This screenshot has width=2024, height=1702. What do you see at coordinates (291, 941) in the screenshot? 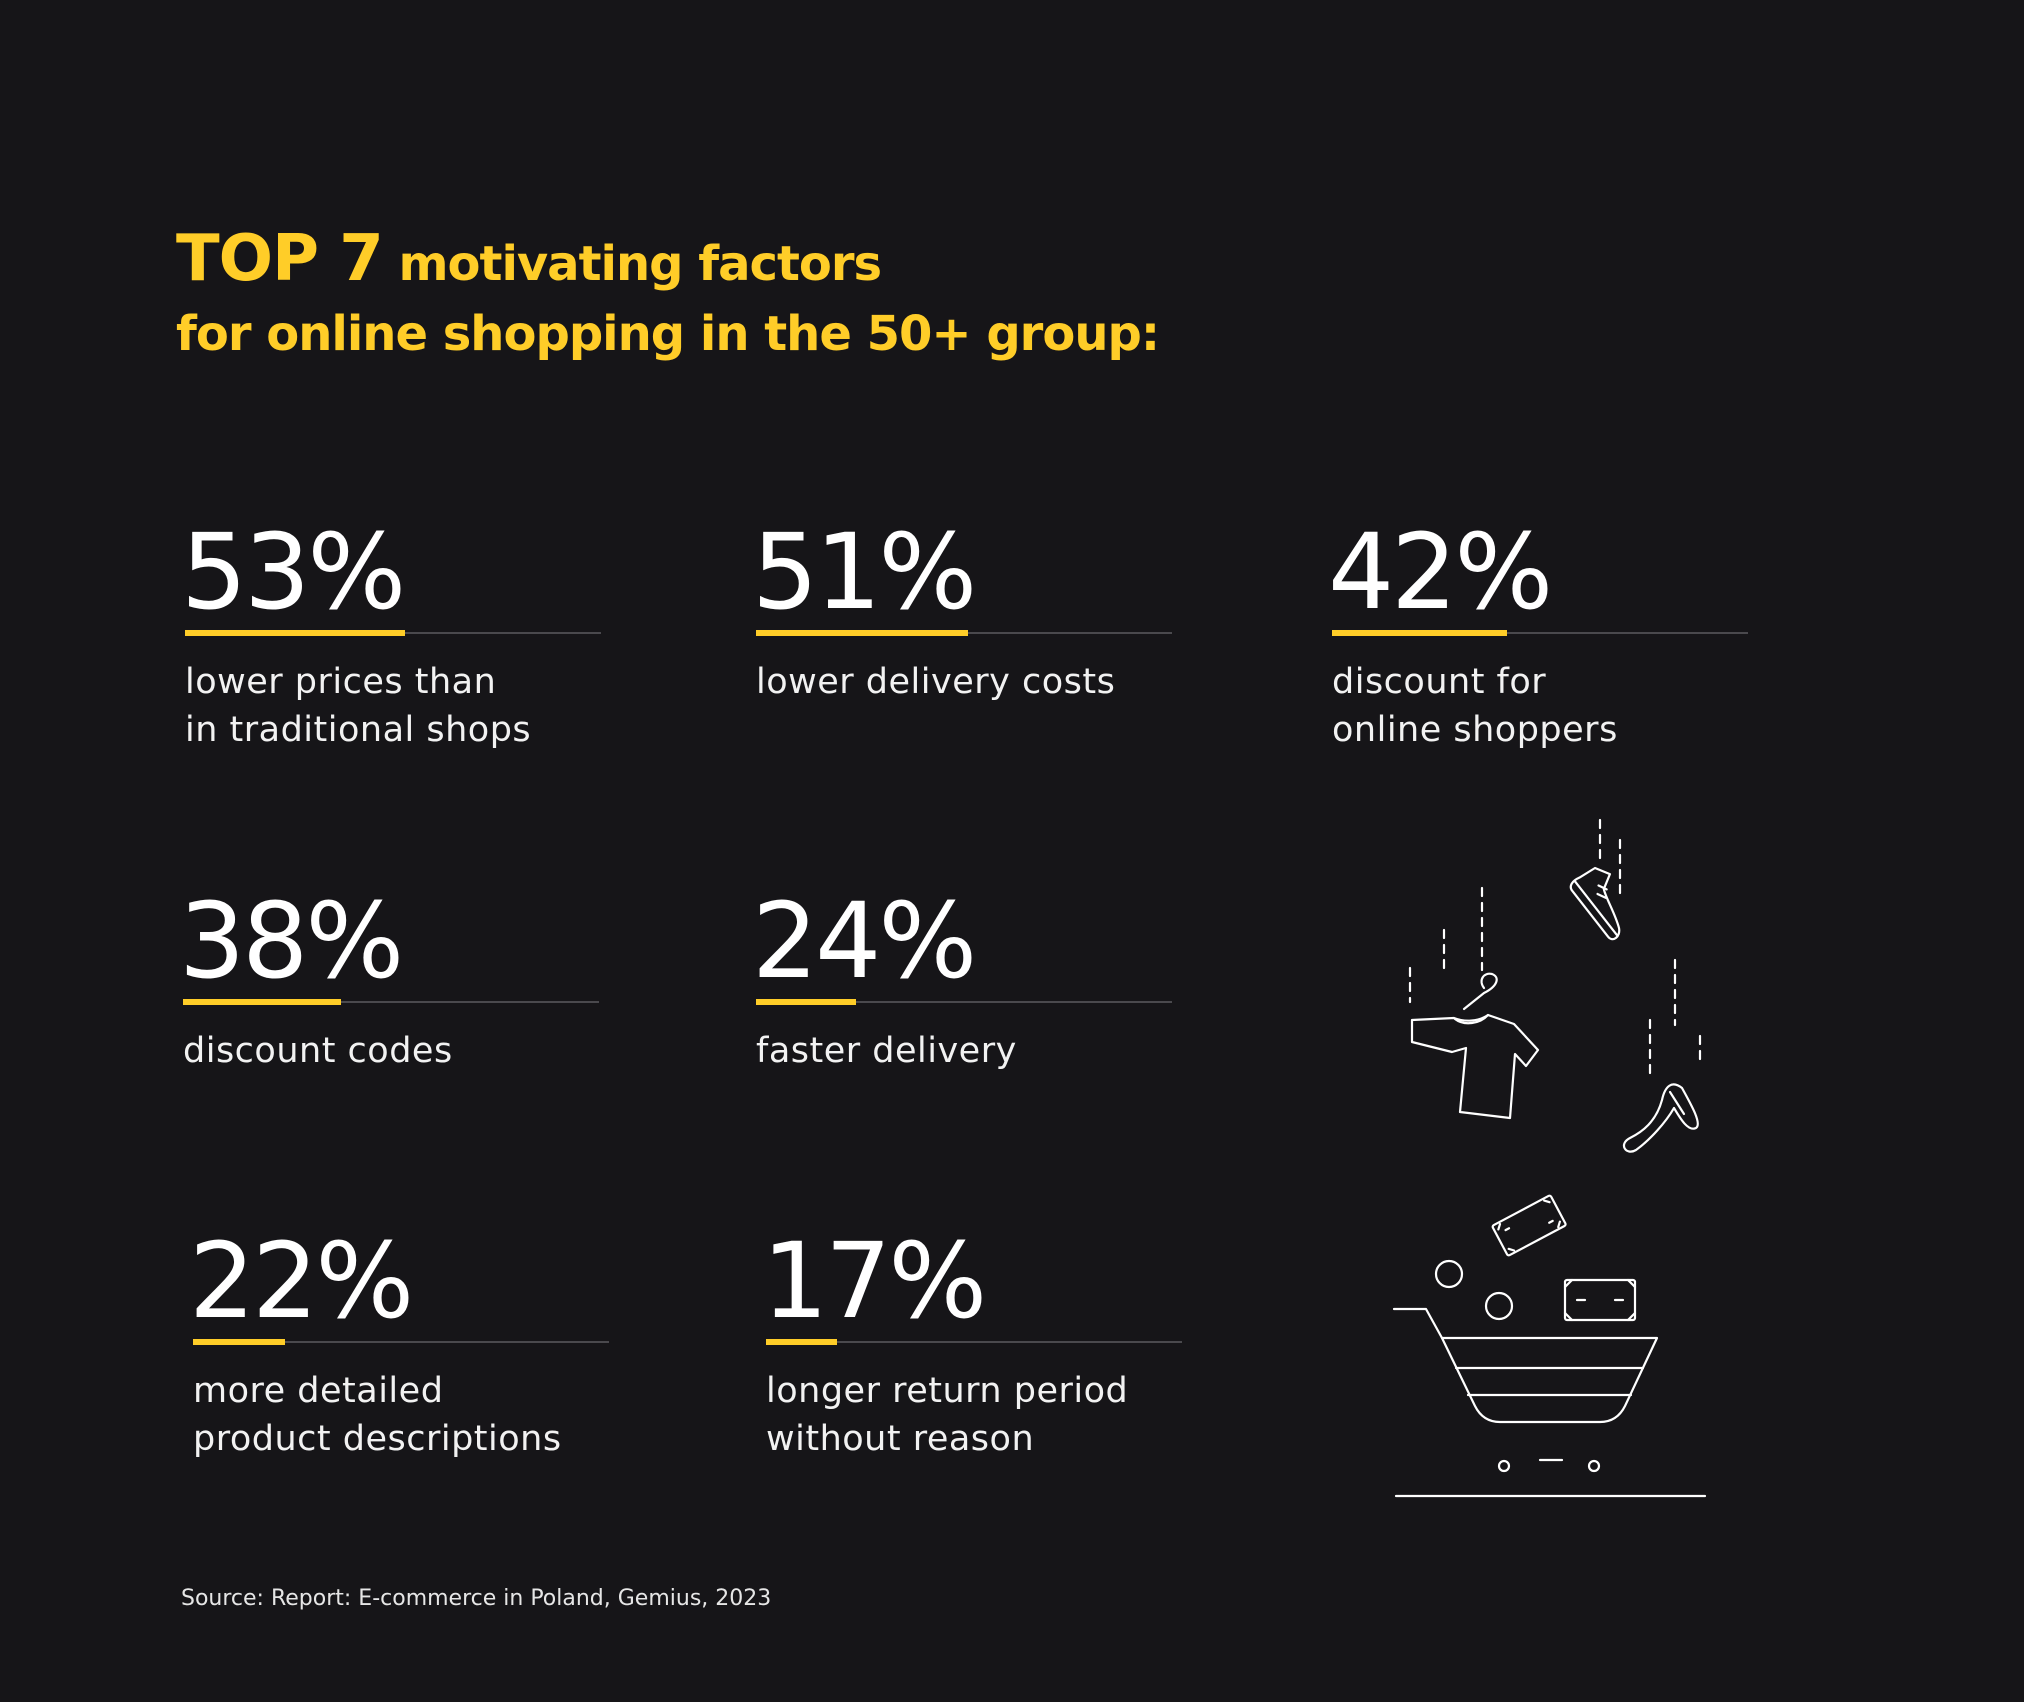
I see `stat-value: 38%` at bounding box center [291, 941].